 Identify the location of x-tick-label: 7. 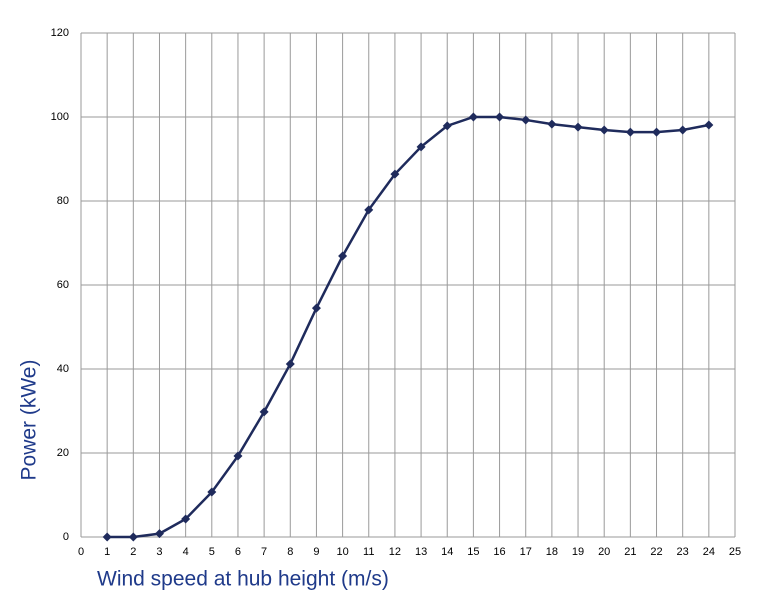
(264, 552).